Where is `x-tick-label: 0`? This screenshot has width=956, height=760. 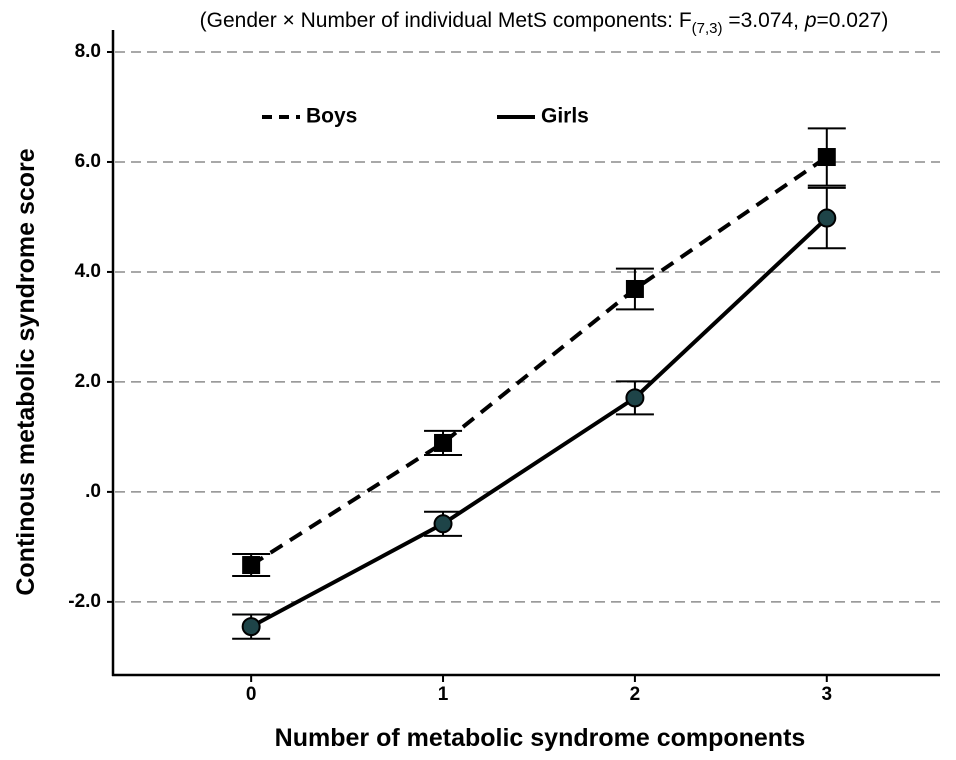 x-tick-label: 0 is located at coordinates (251, 694).